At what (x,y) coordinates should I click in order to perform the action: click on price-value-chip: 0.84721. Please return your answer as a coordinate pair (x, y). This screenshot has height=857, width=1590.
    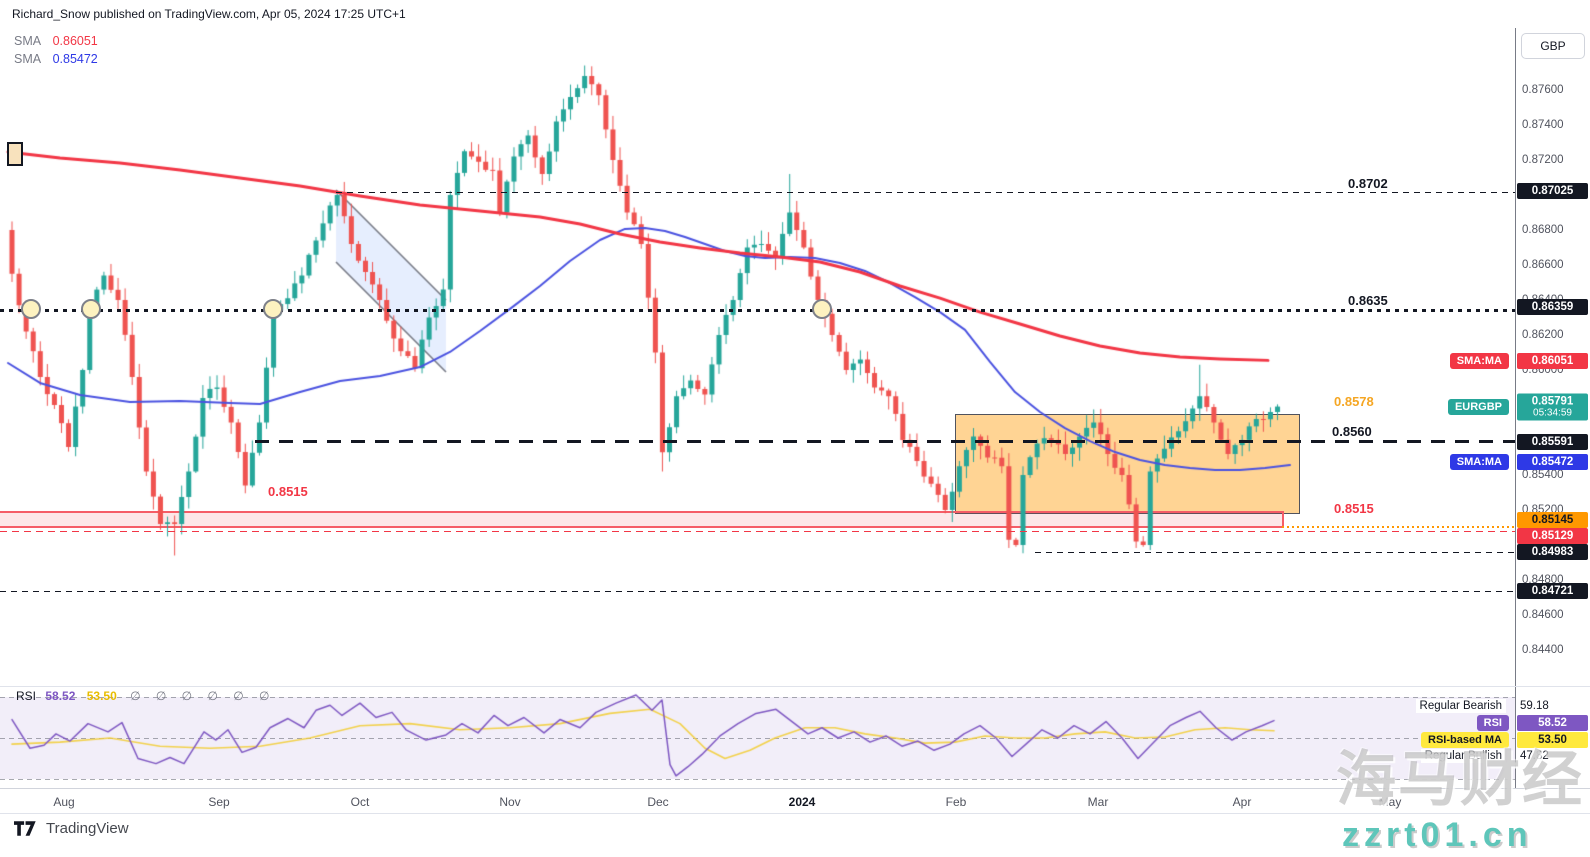
    Looking at the image, I should click on (1552, 591).